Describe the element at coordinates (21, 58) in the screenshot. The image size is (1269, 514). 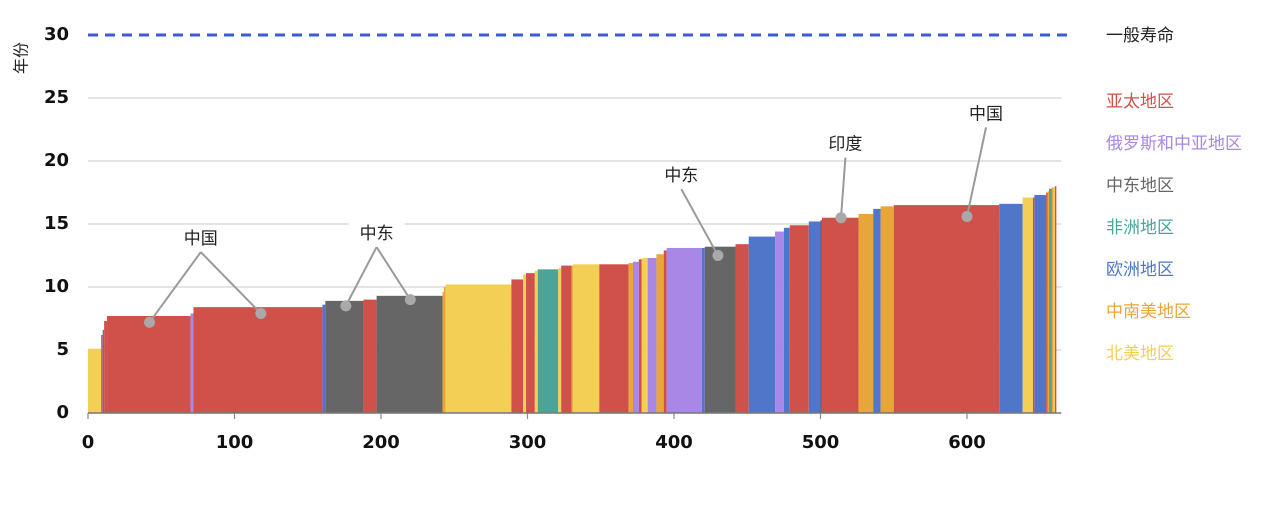
I see `y-axis-label: 年份` at that location.